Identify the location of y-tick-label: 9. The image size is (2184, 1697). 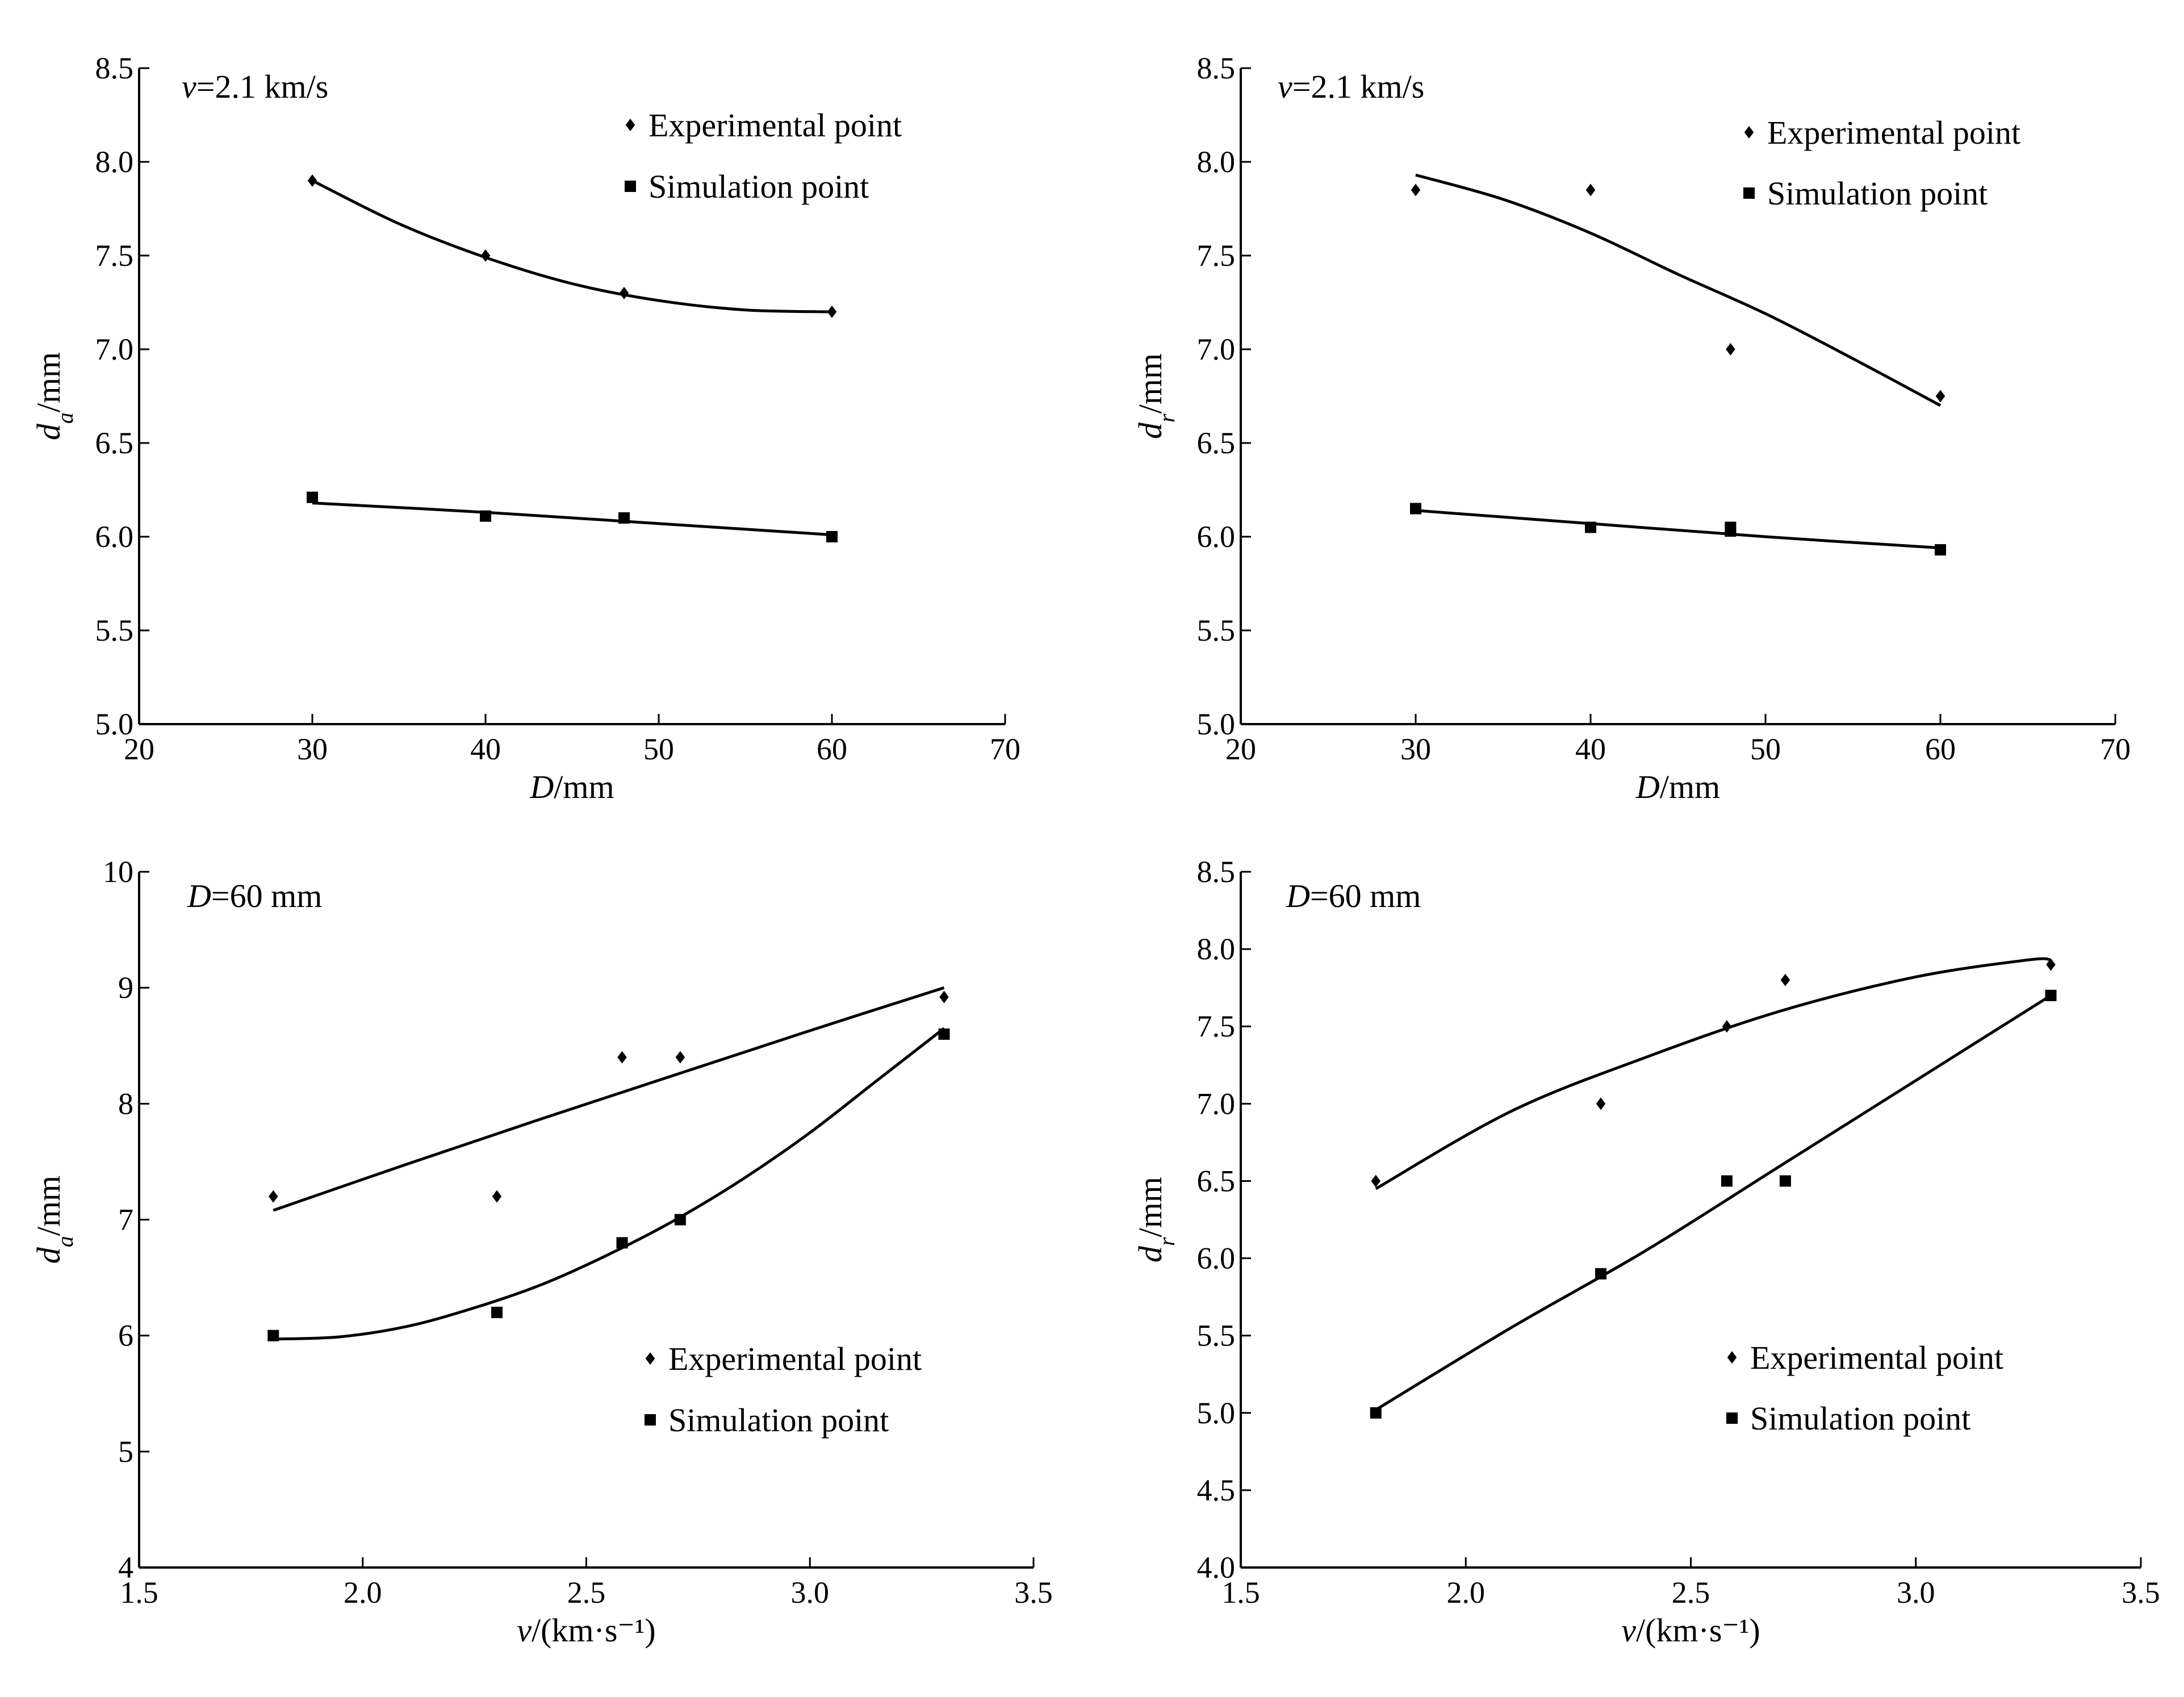
(126, 988).